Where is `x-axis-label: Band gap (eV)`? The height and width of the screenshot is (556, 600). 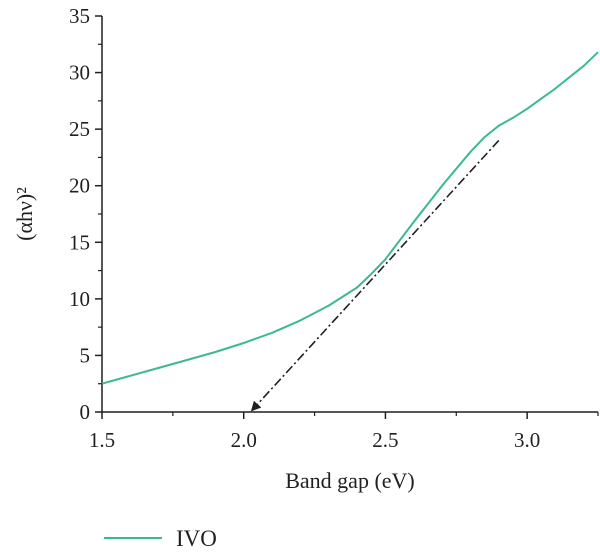 x-axis-label: Band gap (eV) is located at coordinates (350, 480).